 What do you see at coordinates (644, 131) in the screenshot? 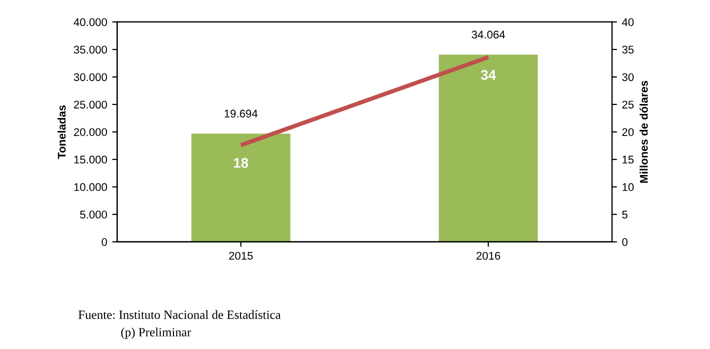
I see `y2-axis-title: Millones de dólares` at bounding box center [644, 131].